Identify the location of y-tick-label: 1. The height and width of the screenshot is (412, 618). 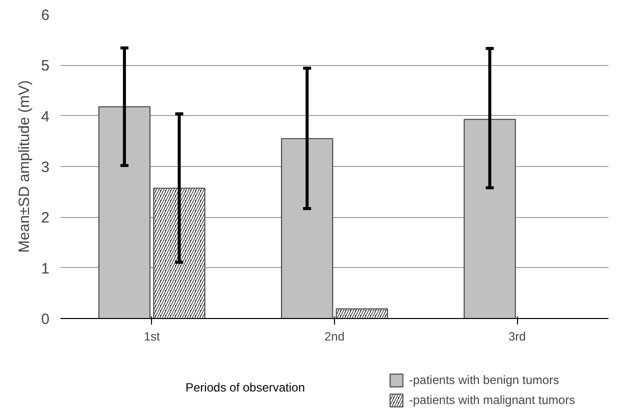
(45, 269).